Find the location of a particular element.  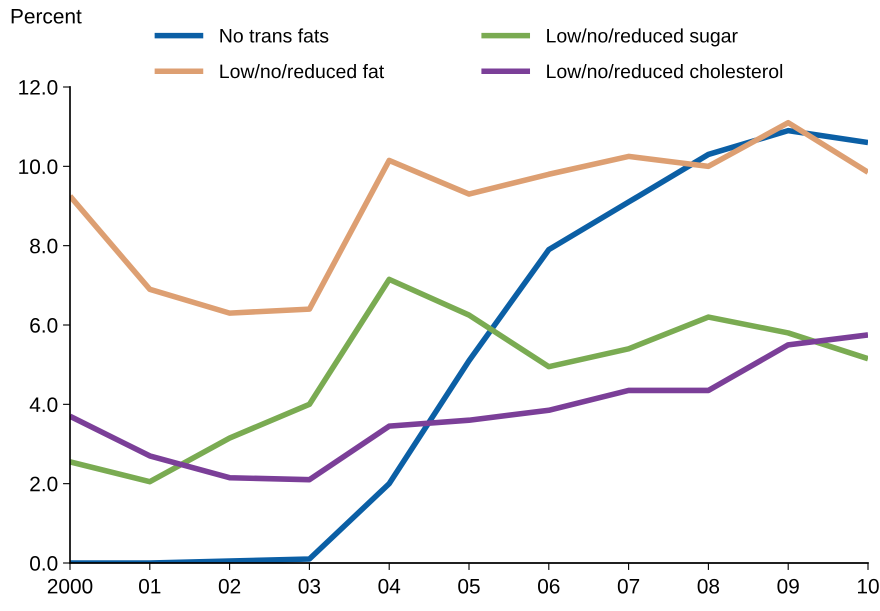

y-tick-label: 2.0 is located at coordinates (44, 484).